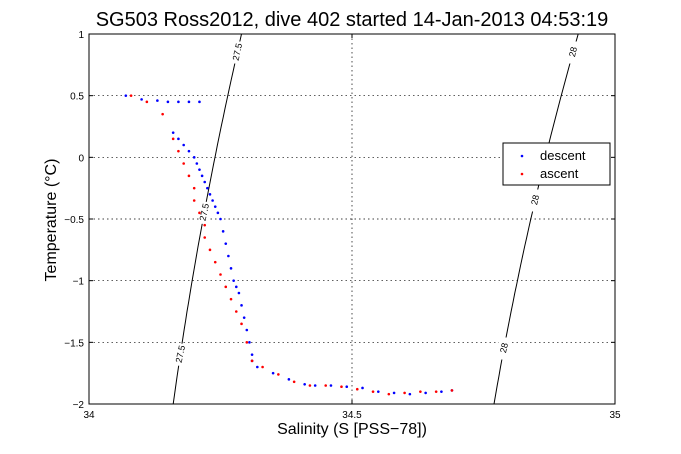 The width and height of the screenshot is (681, 454). Describe the element at coordinates (74, 220) in the screenshot. I see `y-tick-label: −0.5` at that location.